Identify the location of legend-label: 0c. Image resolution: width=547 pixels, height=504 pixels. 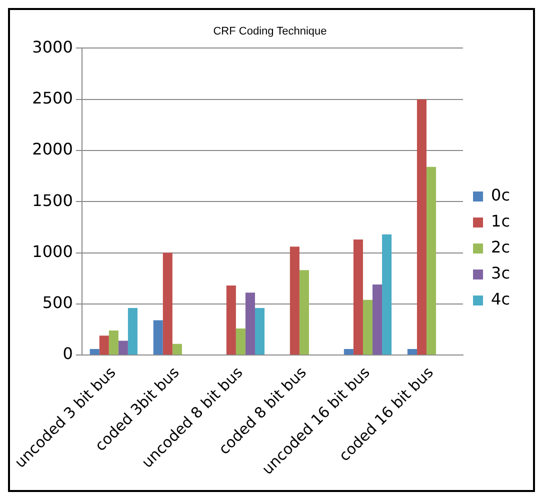
(500, 195).